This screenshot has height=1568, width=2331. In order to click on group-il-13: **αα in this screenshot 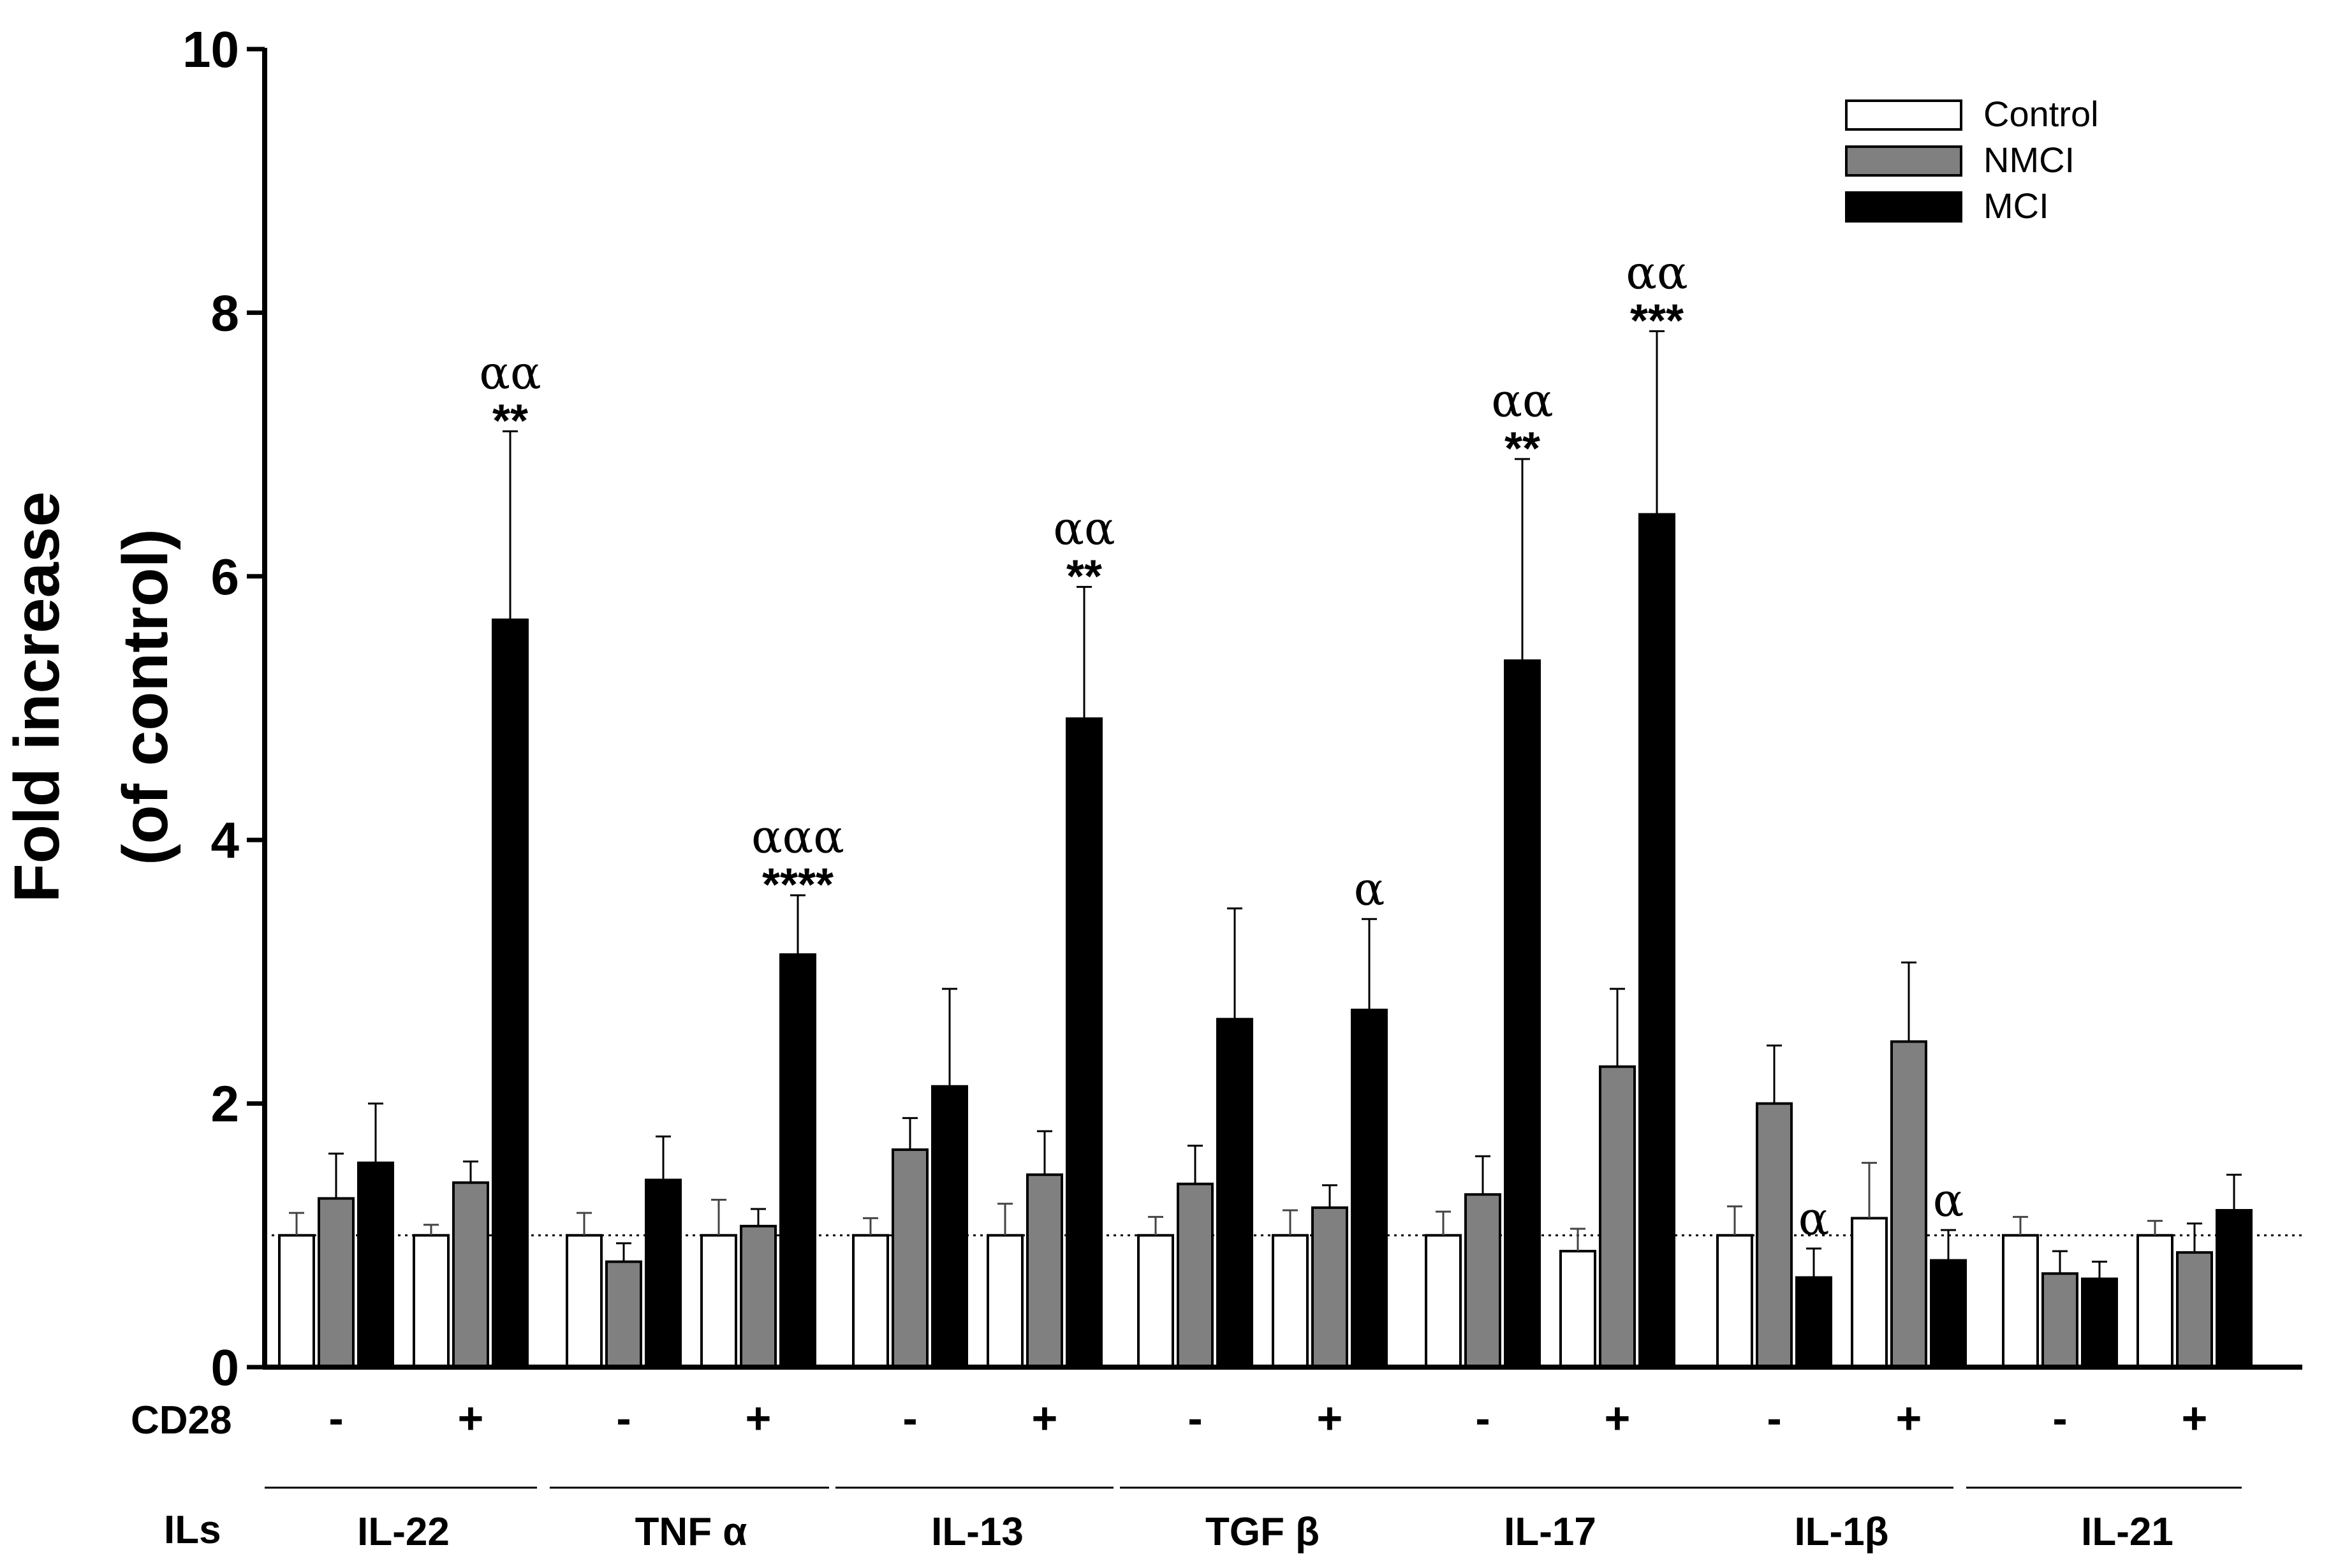, I will do `click(983, 935)`.